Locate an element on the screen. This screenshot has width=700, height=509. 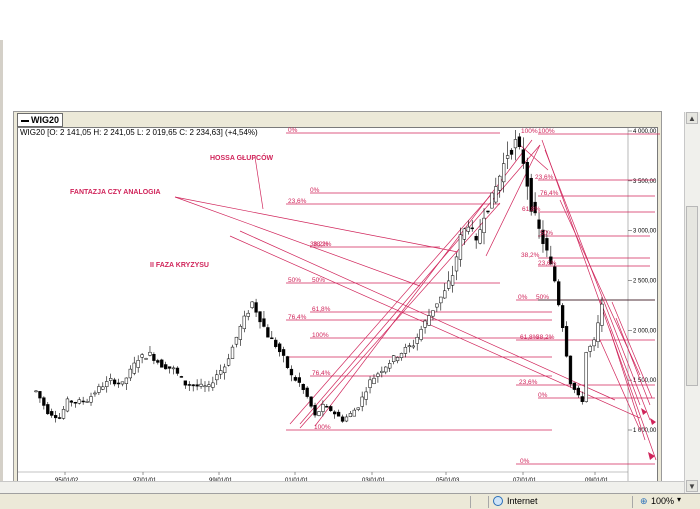
zoom-icon: ⊕ is located at coordinates (644, 501).